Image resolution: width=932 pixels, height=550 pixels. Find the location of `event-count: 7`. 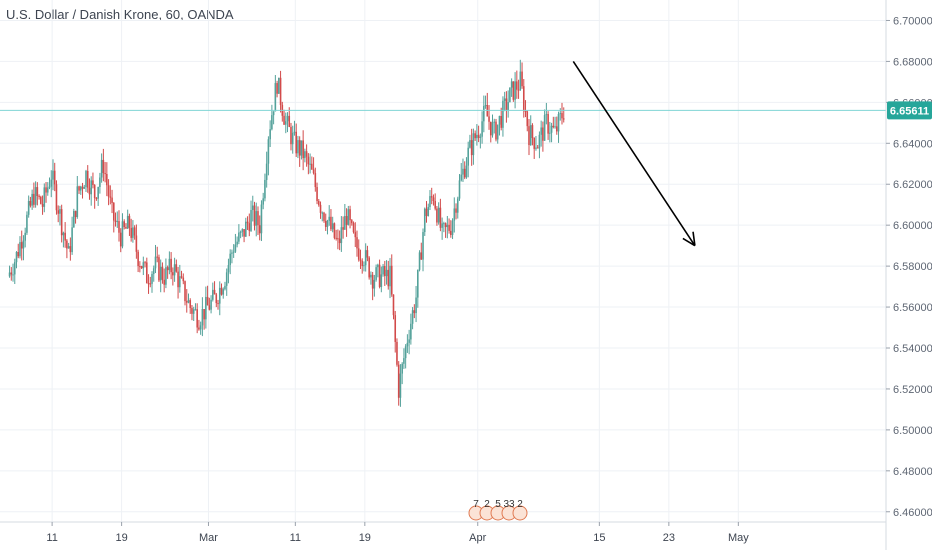

event-count: 7 is located at coordinates (476, 504).